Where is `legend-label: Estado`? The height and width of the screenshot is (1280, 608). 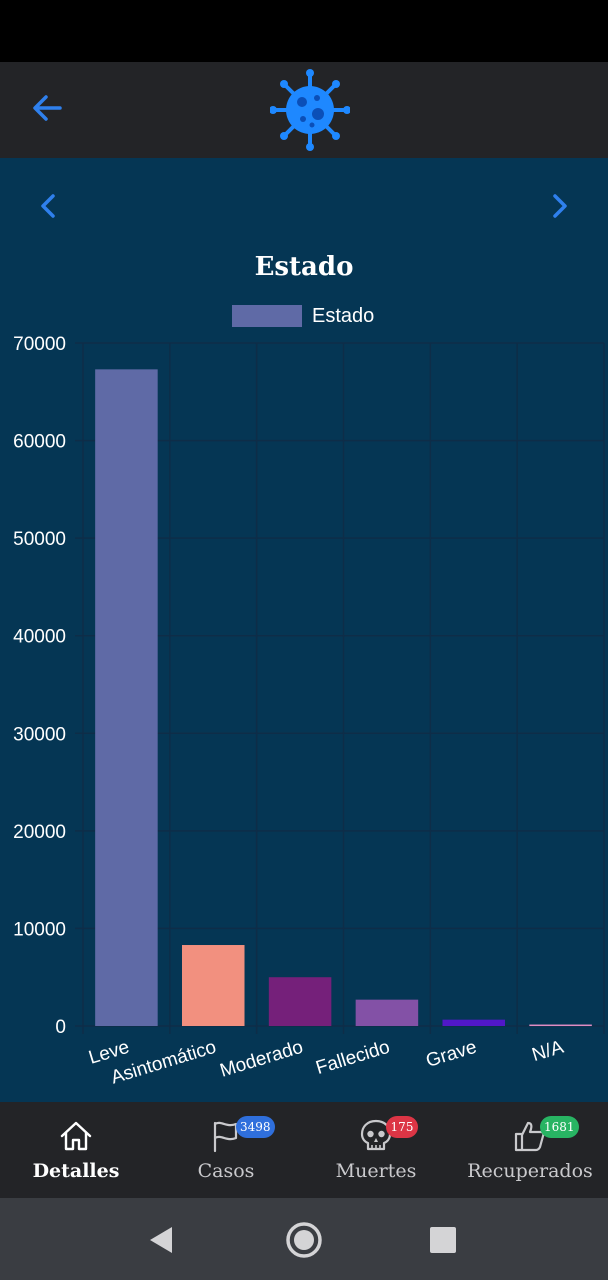 legend-label: Estado is located at coordinates (343, 315).